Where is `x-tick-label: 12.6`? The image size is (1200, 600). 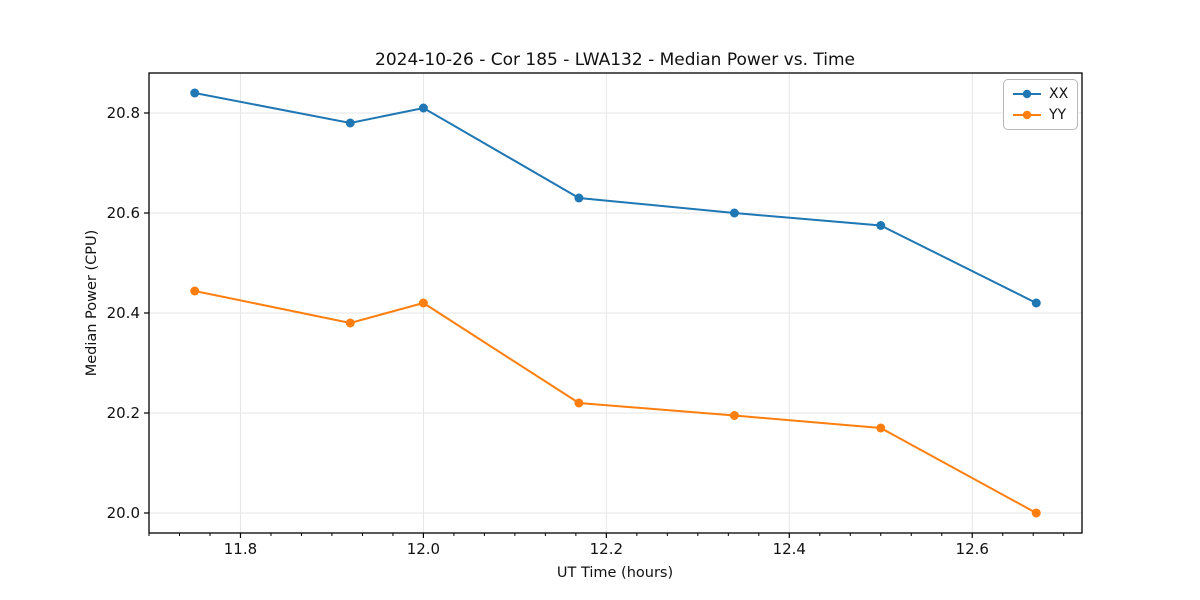
x-tick-label: 12.6 is located at coordinates (972, 549).